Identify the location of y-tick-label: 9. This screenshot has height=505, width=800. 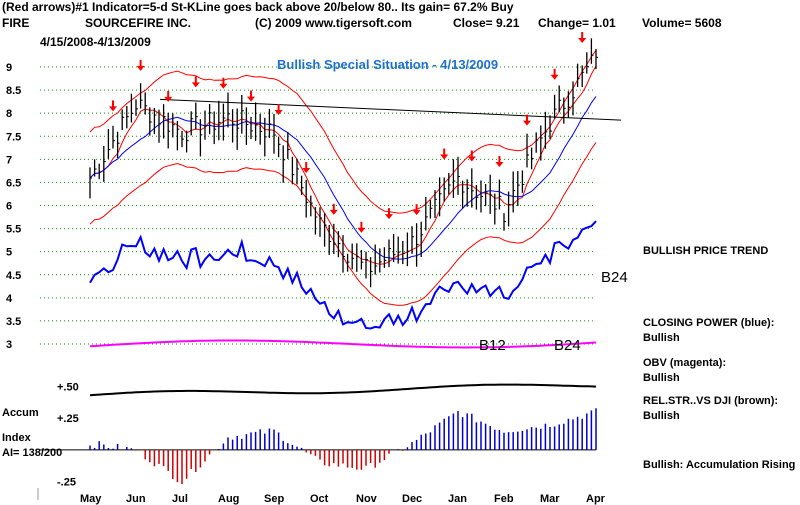
(9, 68).